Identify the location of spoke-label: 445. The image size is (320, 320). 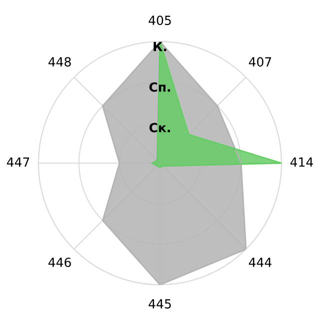
(159, 304).